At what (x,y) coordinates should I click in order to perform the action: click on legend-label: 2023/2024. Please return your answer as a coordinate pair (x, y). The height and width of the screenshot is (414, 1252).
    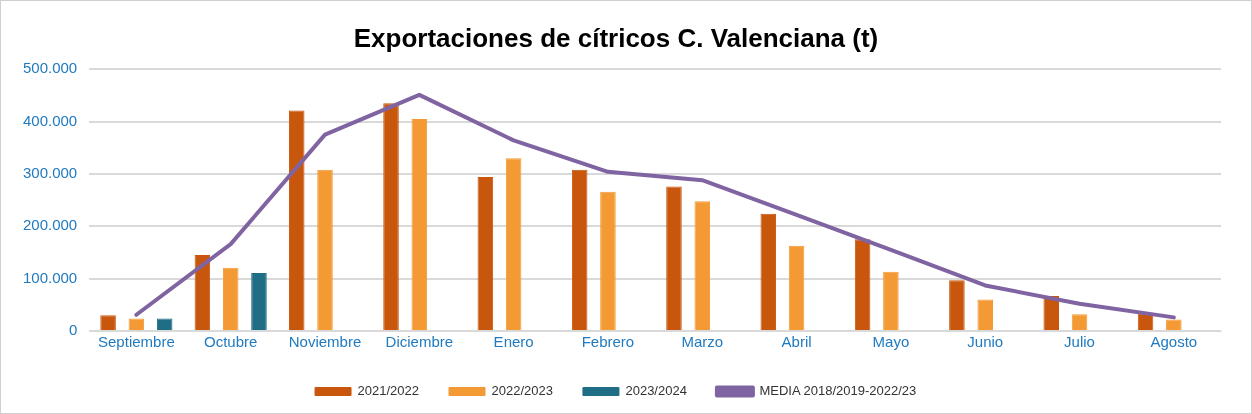
    Looking at the image, I should click on (656, 391).